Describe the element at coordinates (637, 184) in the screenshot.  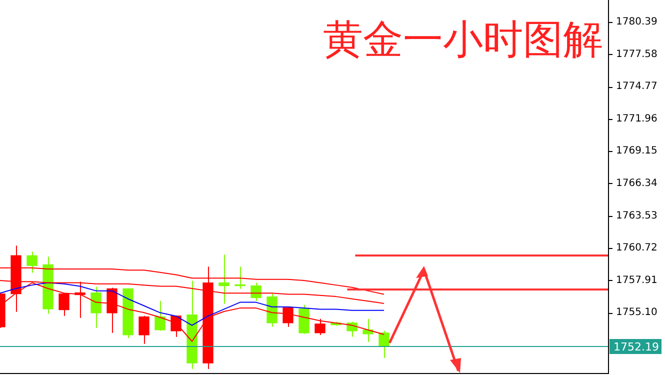
I see `y-tick-label: 1766.34` at that location.